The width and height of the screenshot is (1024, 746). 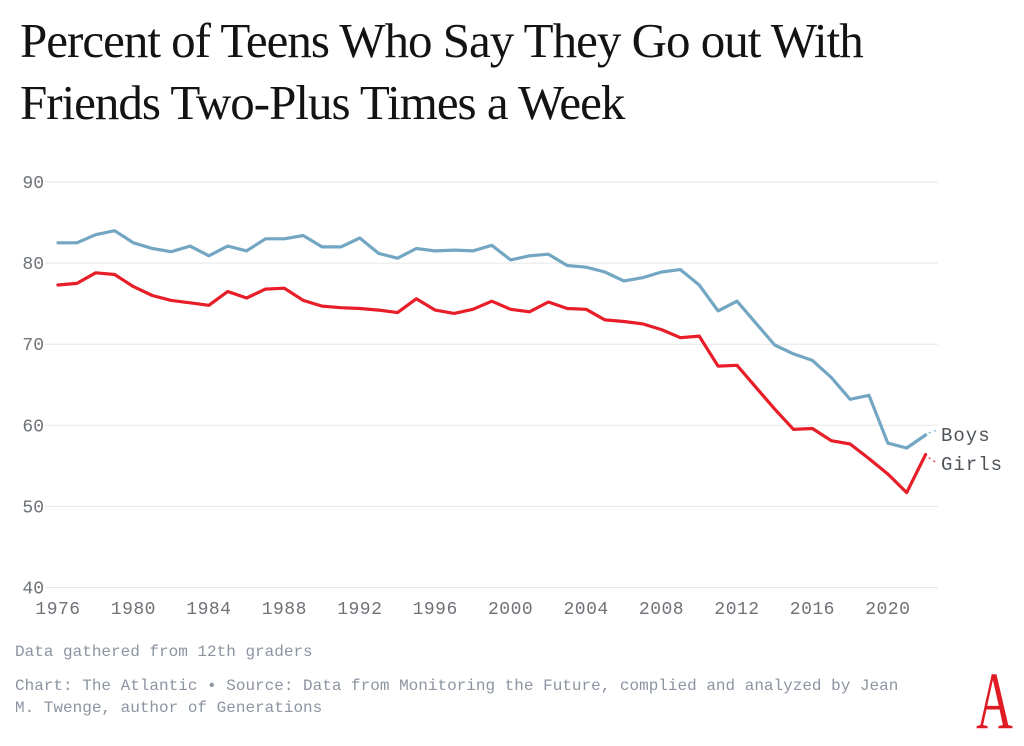 What do you see at coordinates (33, 265) in the screenshot?
I see `y-tick-label-80: 80` at bounding box center [33, 265].